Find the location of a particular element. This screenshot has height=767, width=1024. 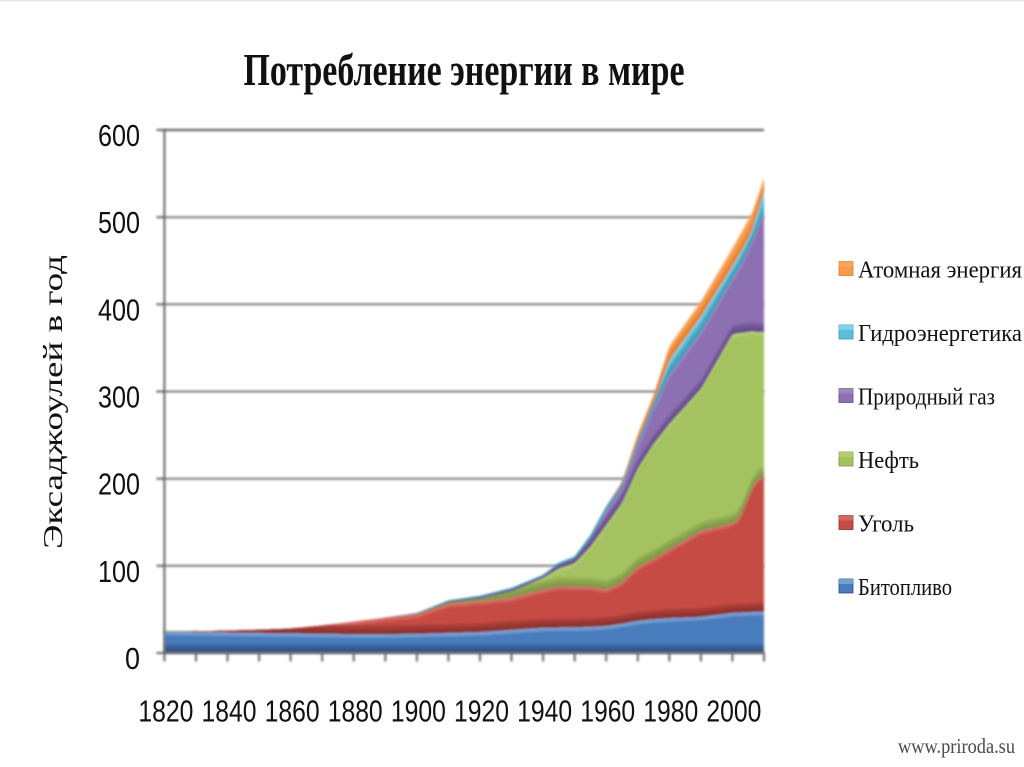

svg-text: Природный газ is located at coordinates (926, 398).